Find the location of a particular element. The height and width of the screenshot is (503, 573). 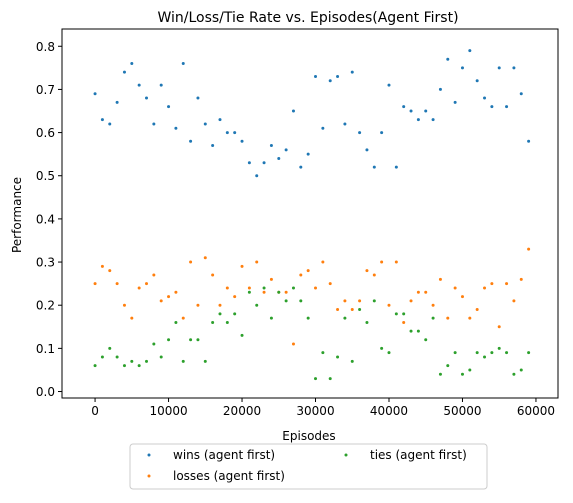

legend-item: losses (agent first) is located at coordinates (216, 476).